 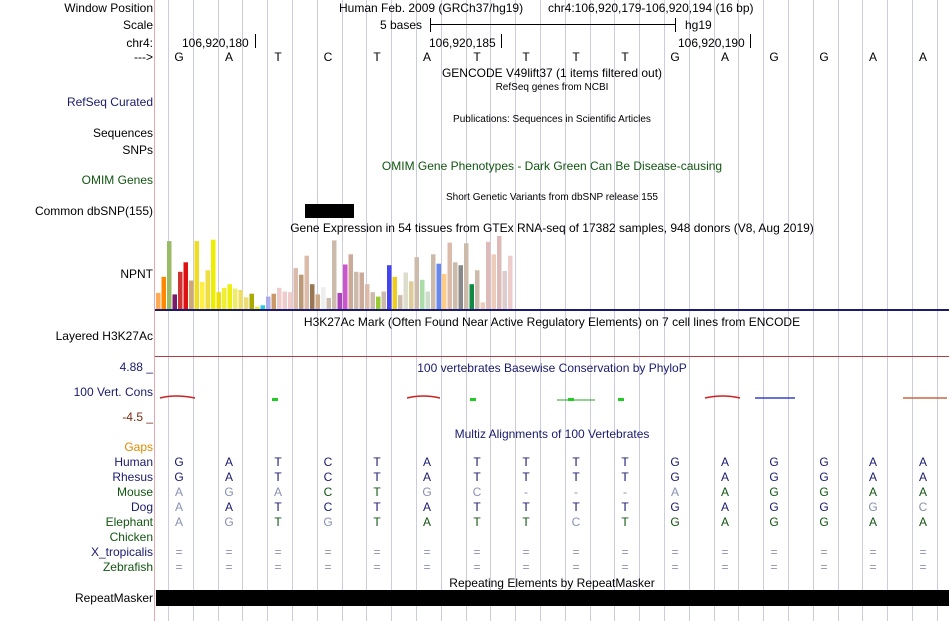 What do you see at coordinates (552, 598) in the screenshot?
I see `repeatmasker-element-bar` at bounding box center [552, 598].